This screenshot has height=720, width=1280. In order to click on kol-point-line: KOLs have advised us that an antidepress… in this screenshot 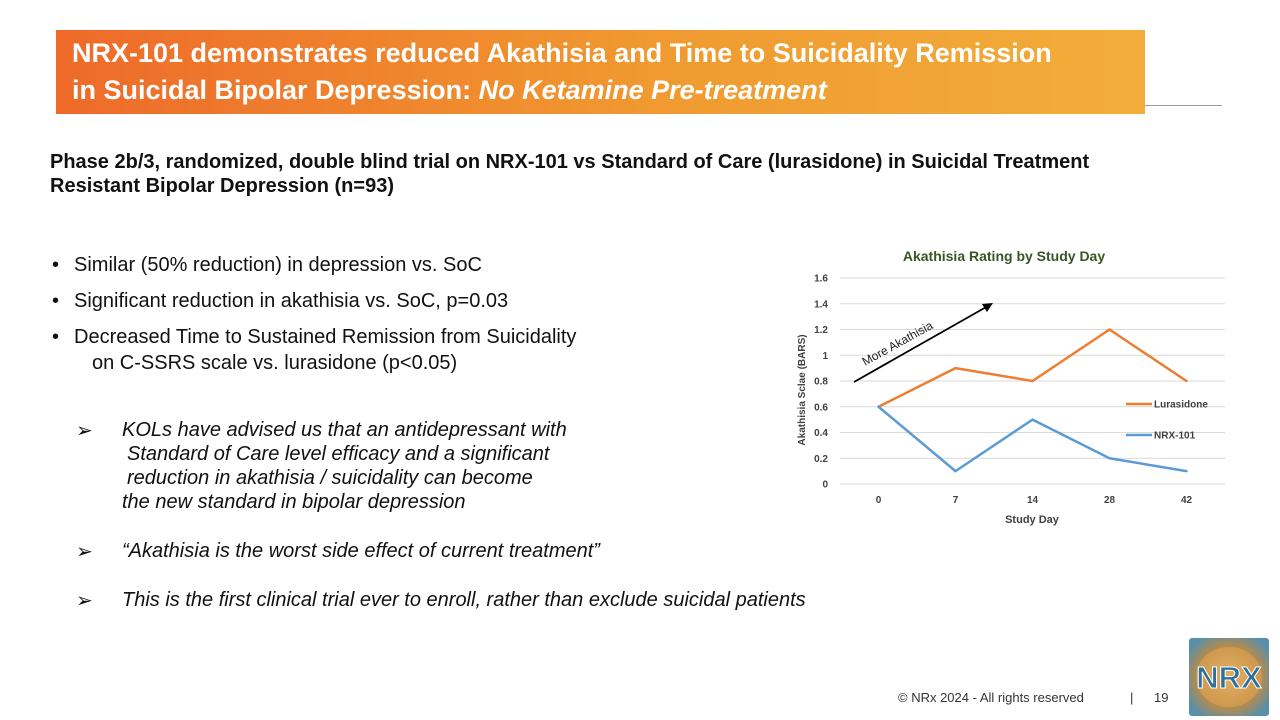, I will do `click(344, 430)`.